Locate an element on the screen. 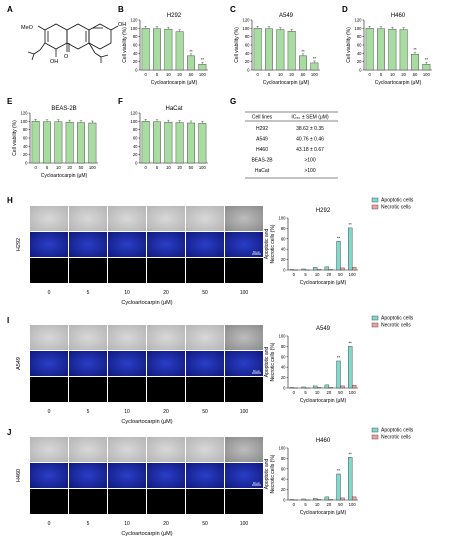  y-axis-label-line2: Necrotic cells (%) is located at coordinates (273, 243).